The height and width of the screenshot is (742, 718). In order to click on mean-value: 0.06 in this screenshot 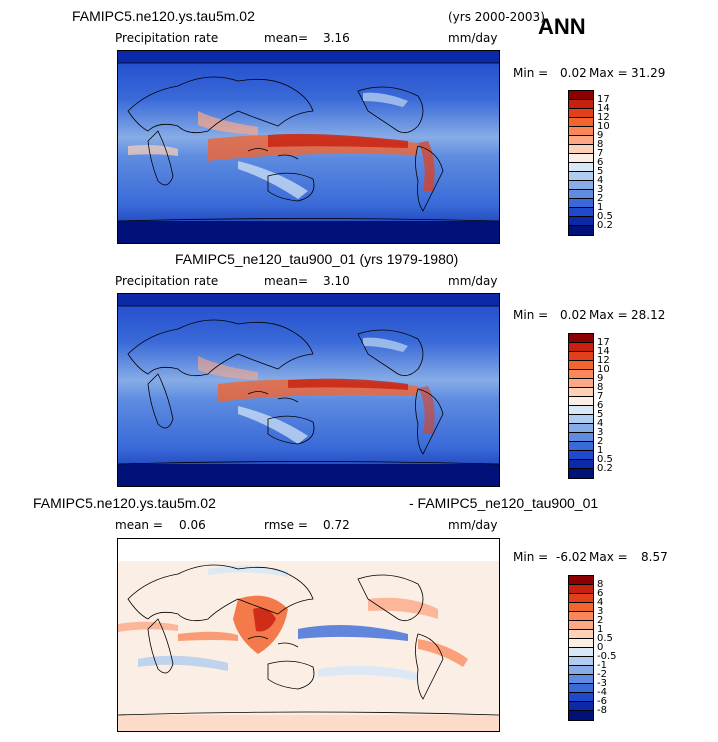, I will do `click(192, 525)`.